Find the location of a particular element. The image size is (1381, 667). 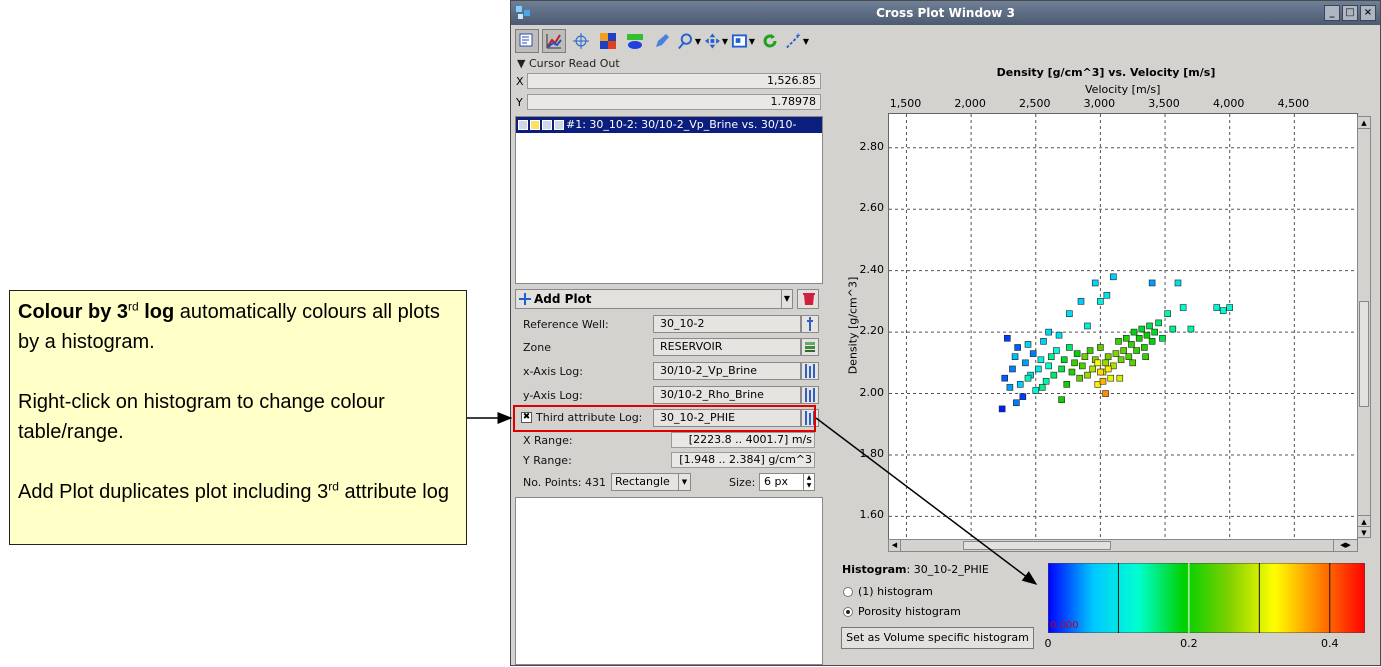

vertical-scrollbar: ▲ ▲ ▼ is located at coordinates (1364, 327).